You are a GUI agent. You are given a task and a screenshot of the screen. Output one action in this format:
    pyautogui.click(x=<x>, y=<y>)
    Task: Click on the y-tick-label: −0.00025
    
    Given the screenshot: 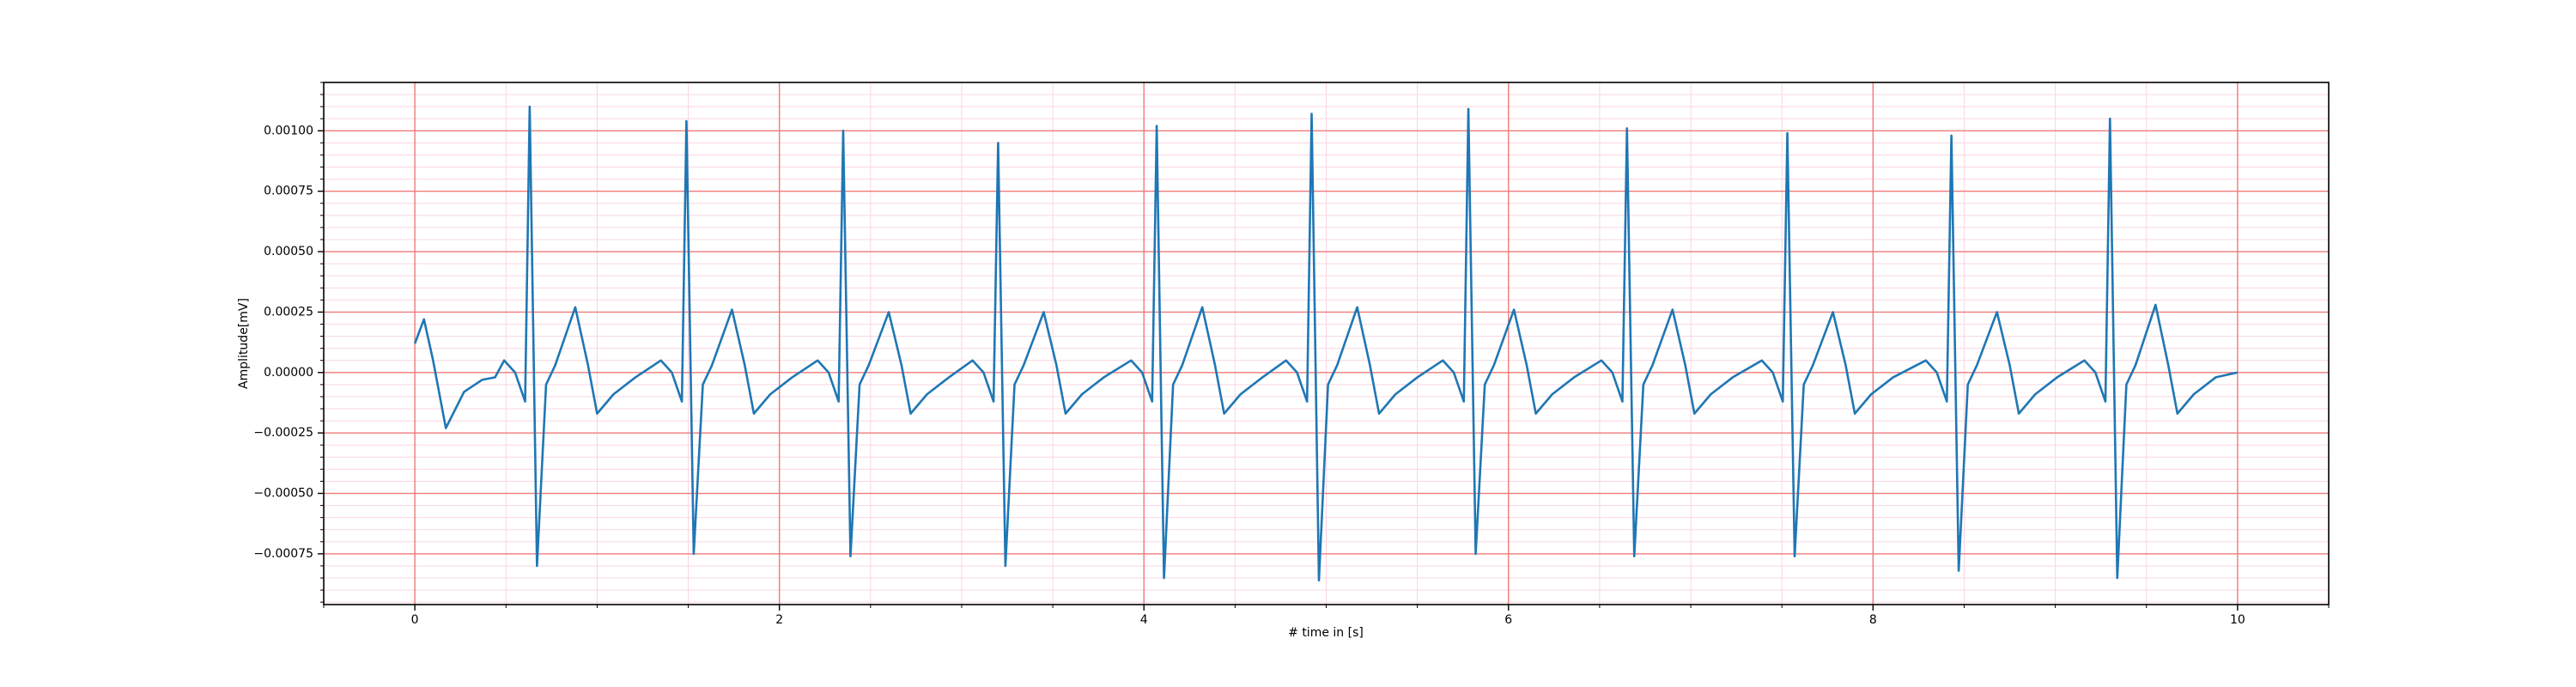 What is the action you would take?
    pyautogui.click(x=283, y=433)
    